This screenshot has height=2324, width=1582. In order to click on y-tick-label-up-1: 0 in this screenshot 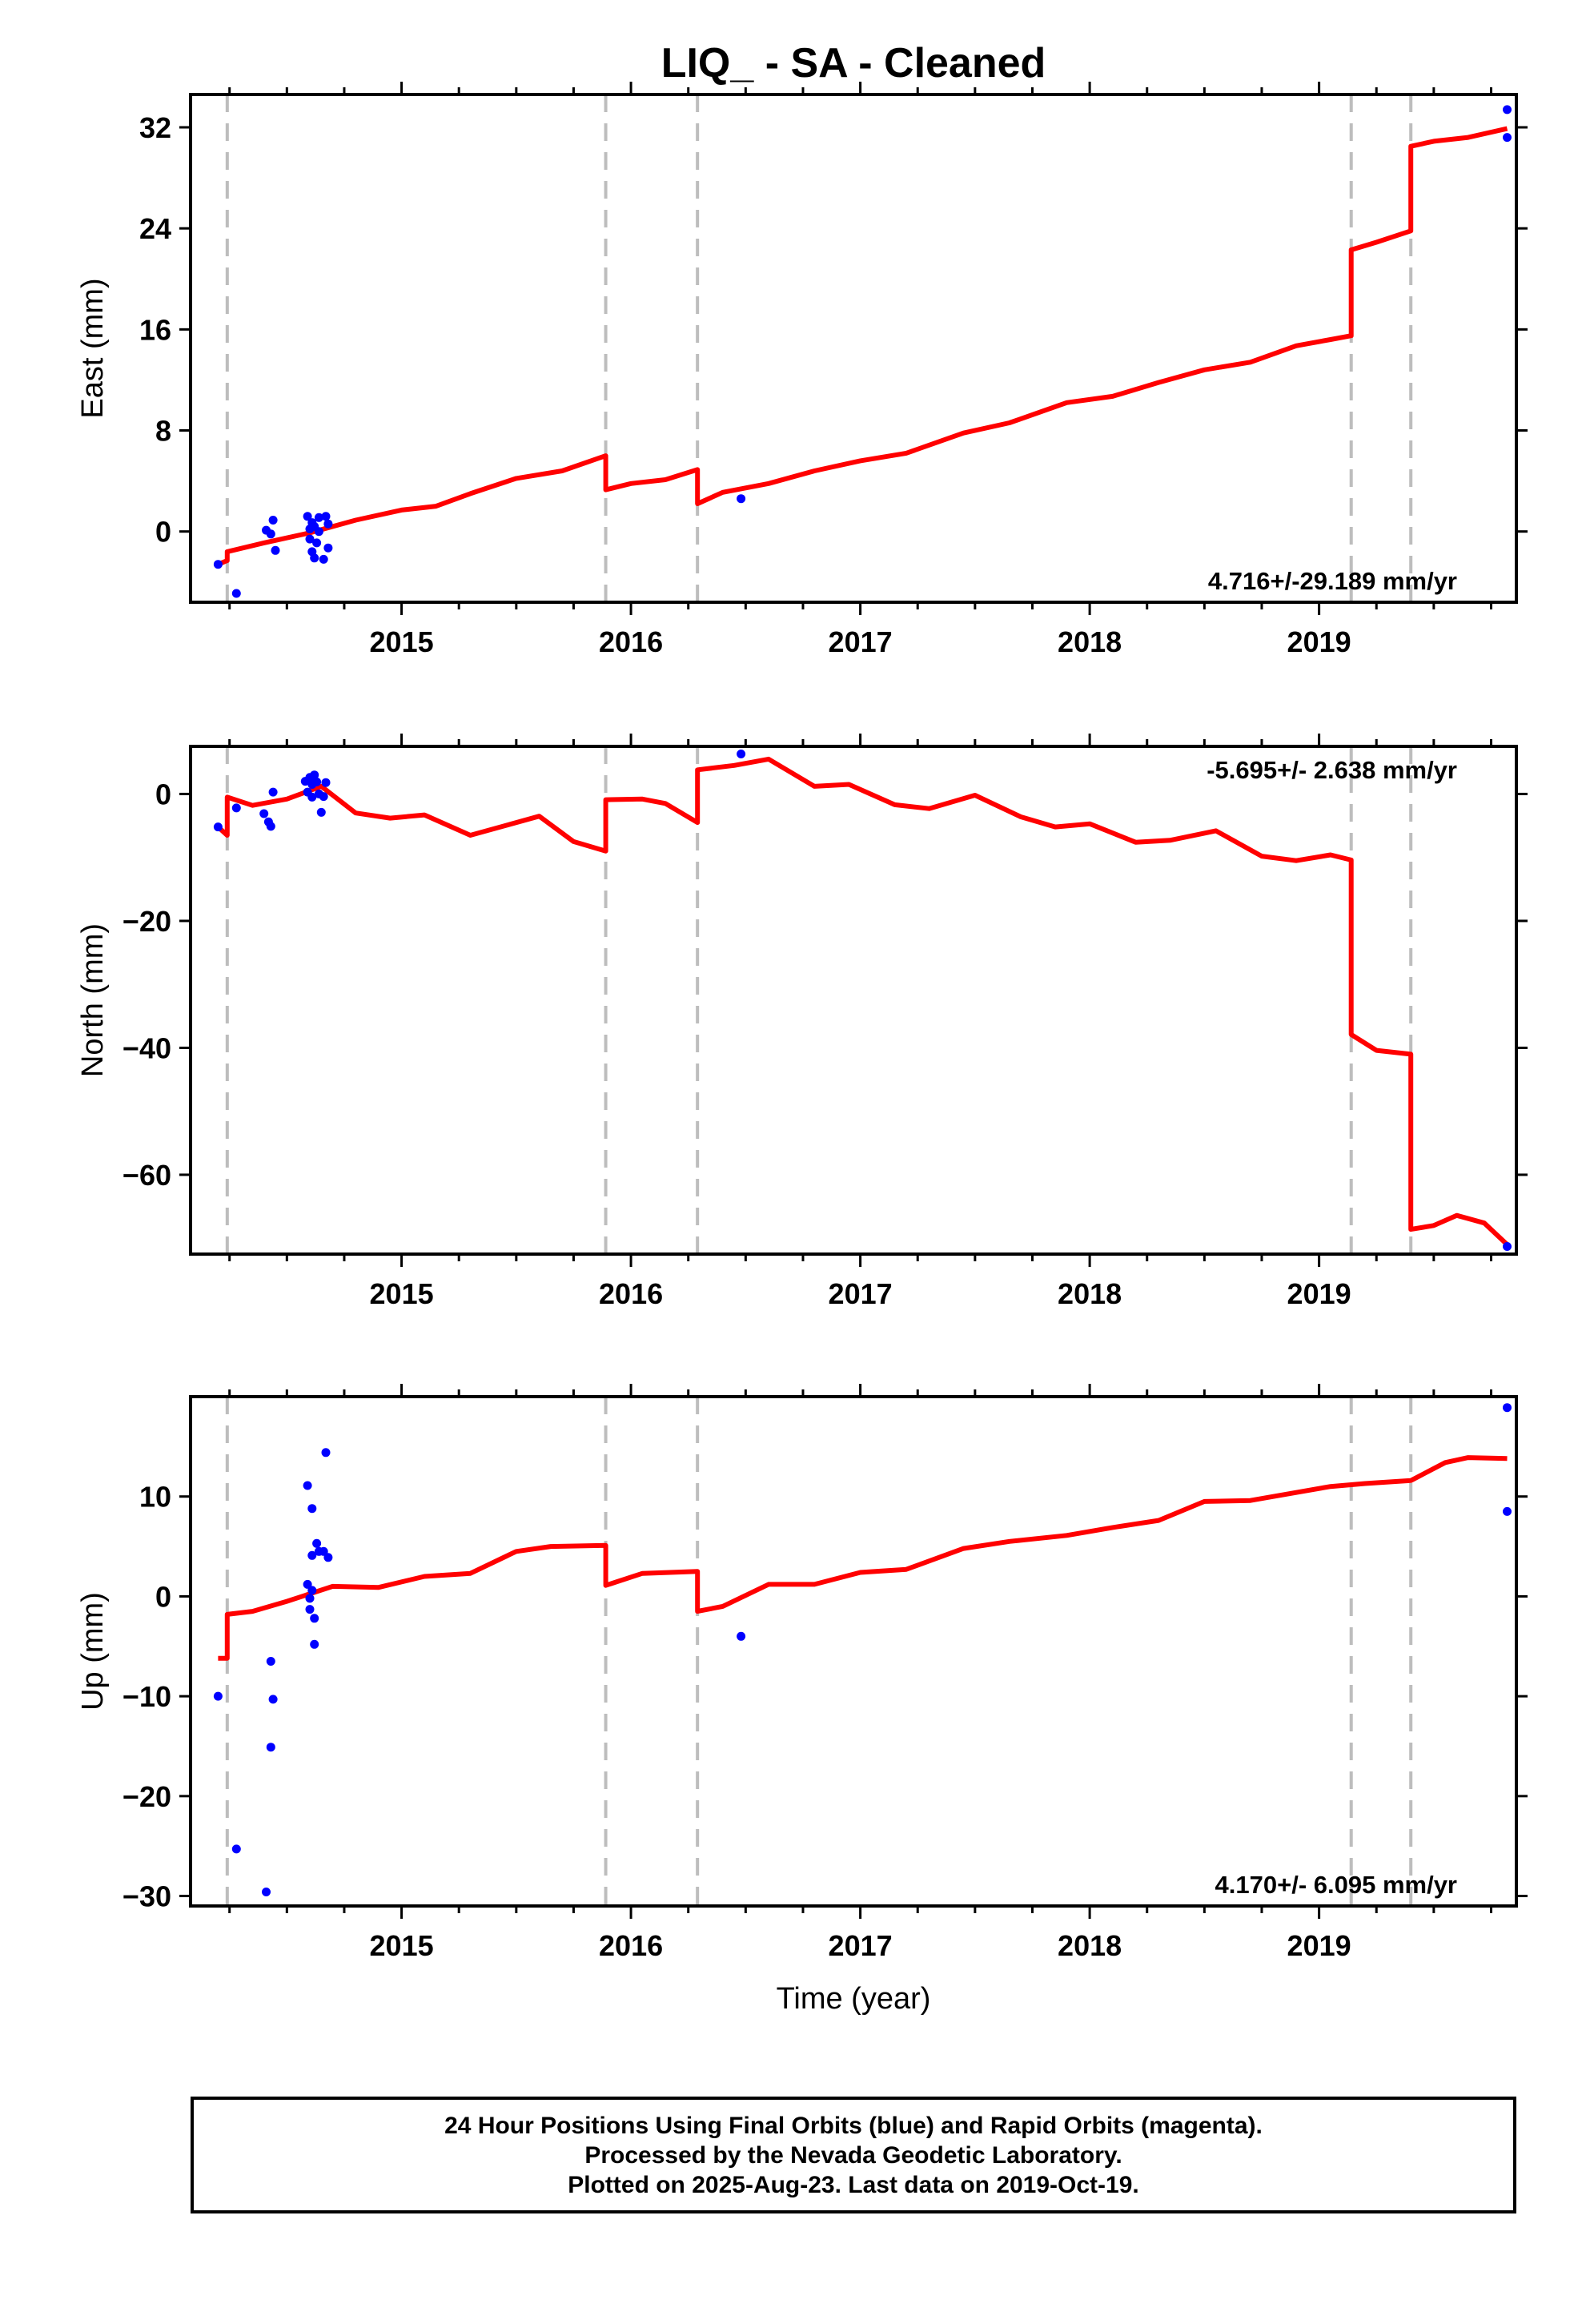, I will do `click(163, 1596)`.